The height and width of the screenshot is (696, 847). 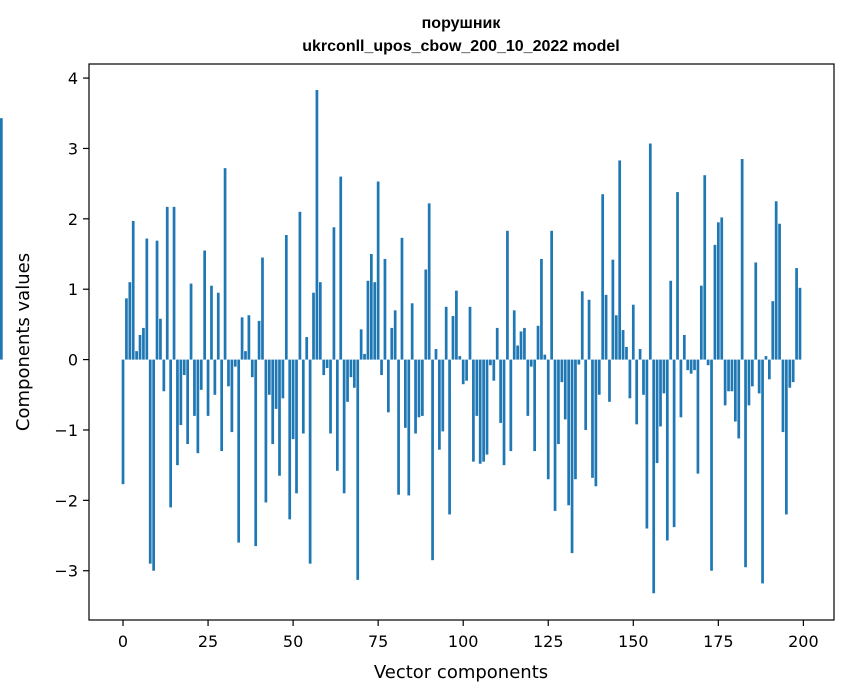 What do you see at coordinates (460, 46) in the screenshot?
I see `chart-subtitle: ukrconll_upos_cbow_200_10_2022 model` at bounding box center [460, 46].